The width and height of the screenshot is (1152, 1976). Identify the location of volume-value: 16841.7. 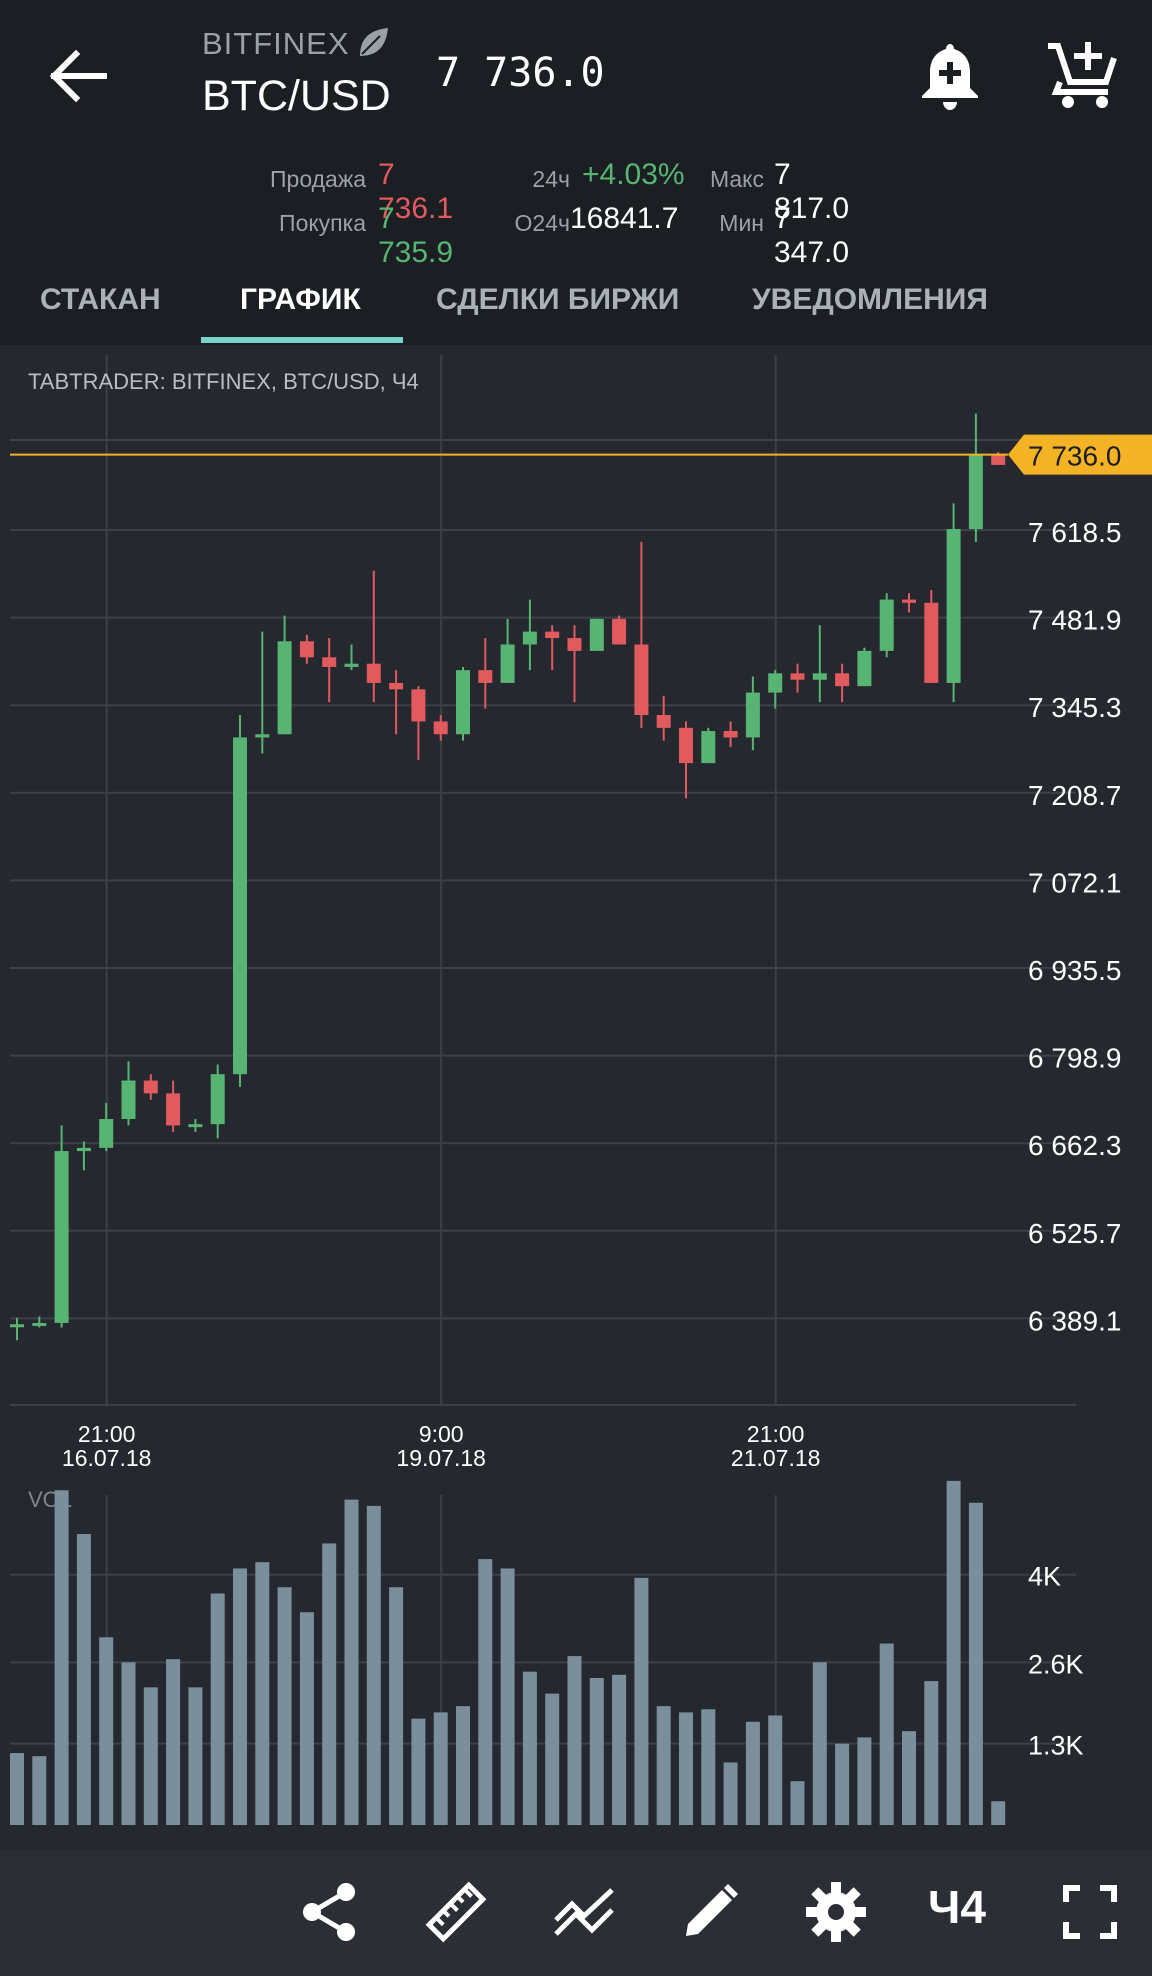
(624, 218).